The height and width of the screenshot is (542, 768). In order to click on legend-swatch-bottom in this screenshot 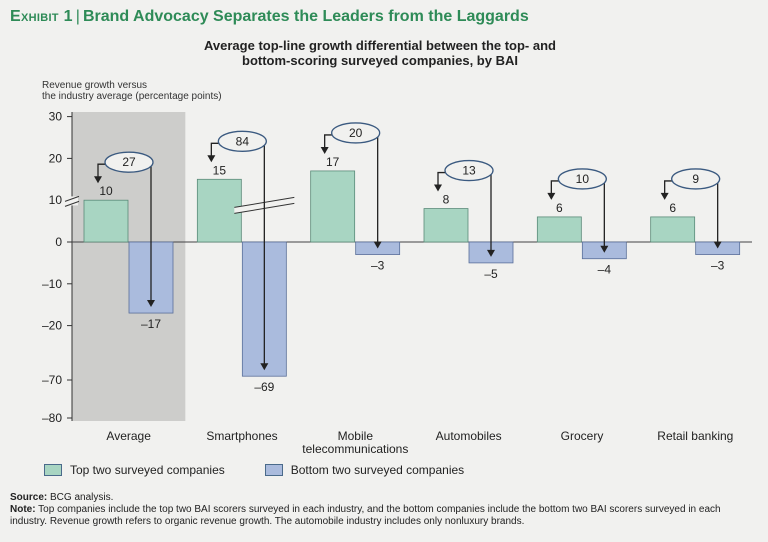, I will do `click(273, 470)`.